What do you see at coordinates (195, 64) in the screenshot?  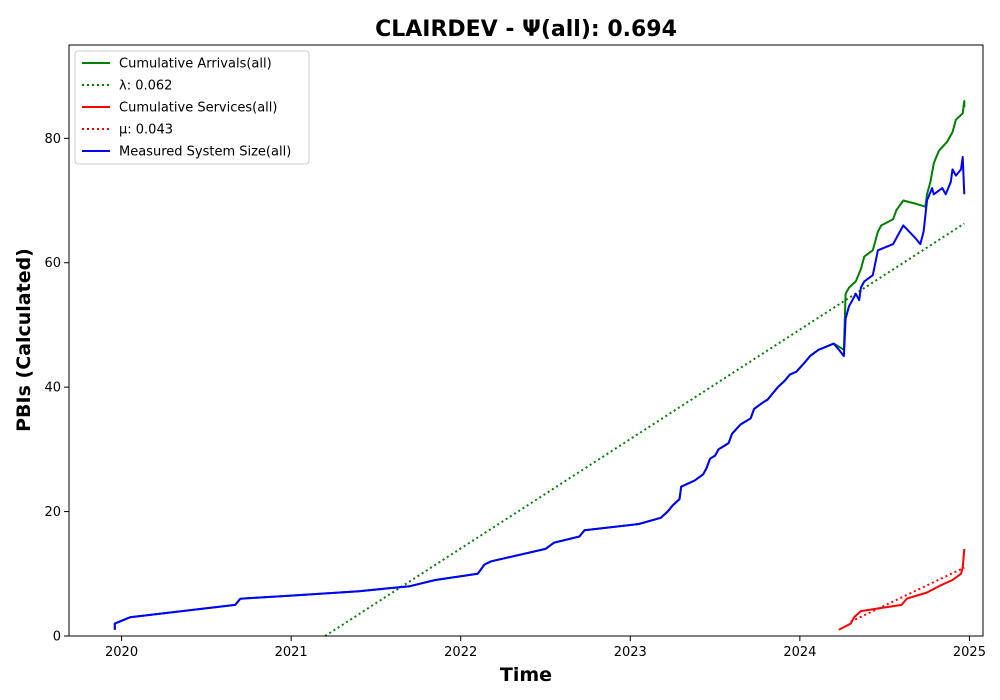 I see `legend-label-0: Cumulative Arrivals(all)` at bounding box center [195, 64].